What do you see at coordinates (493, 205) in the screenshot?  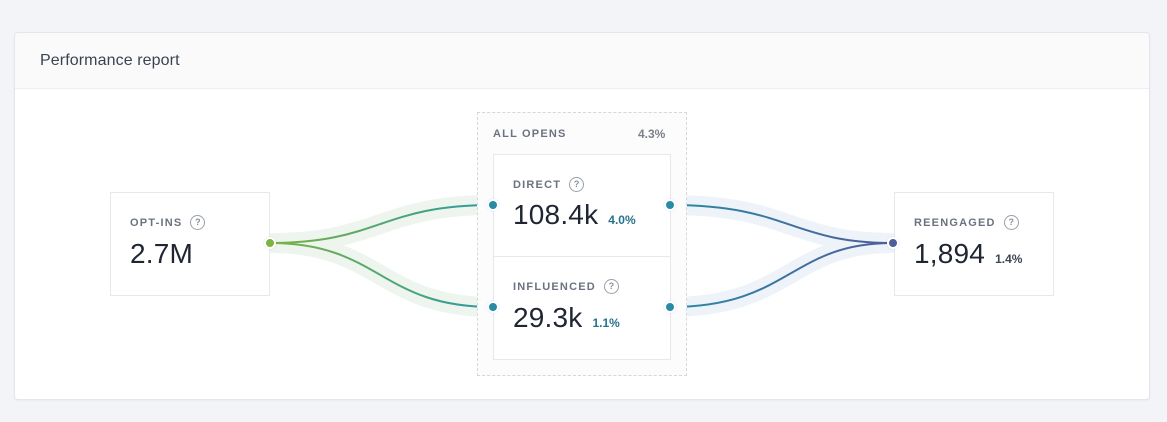 I see `direct-in-dot` at bounding box center [493, 205].